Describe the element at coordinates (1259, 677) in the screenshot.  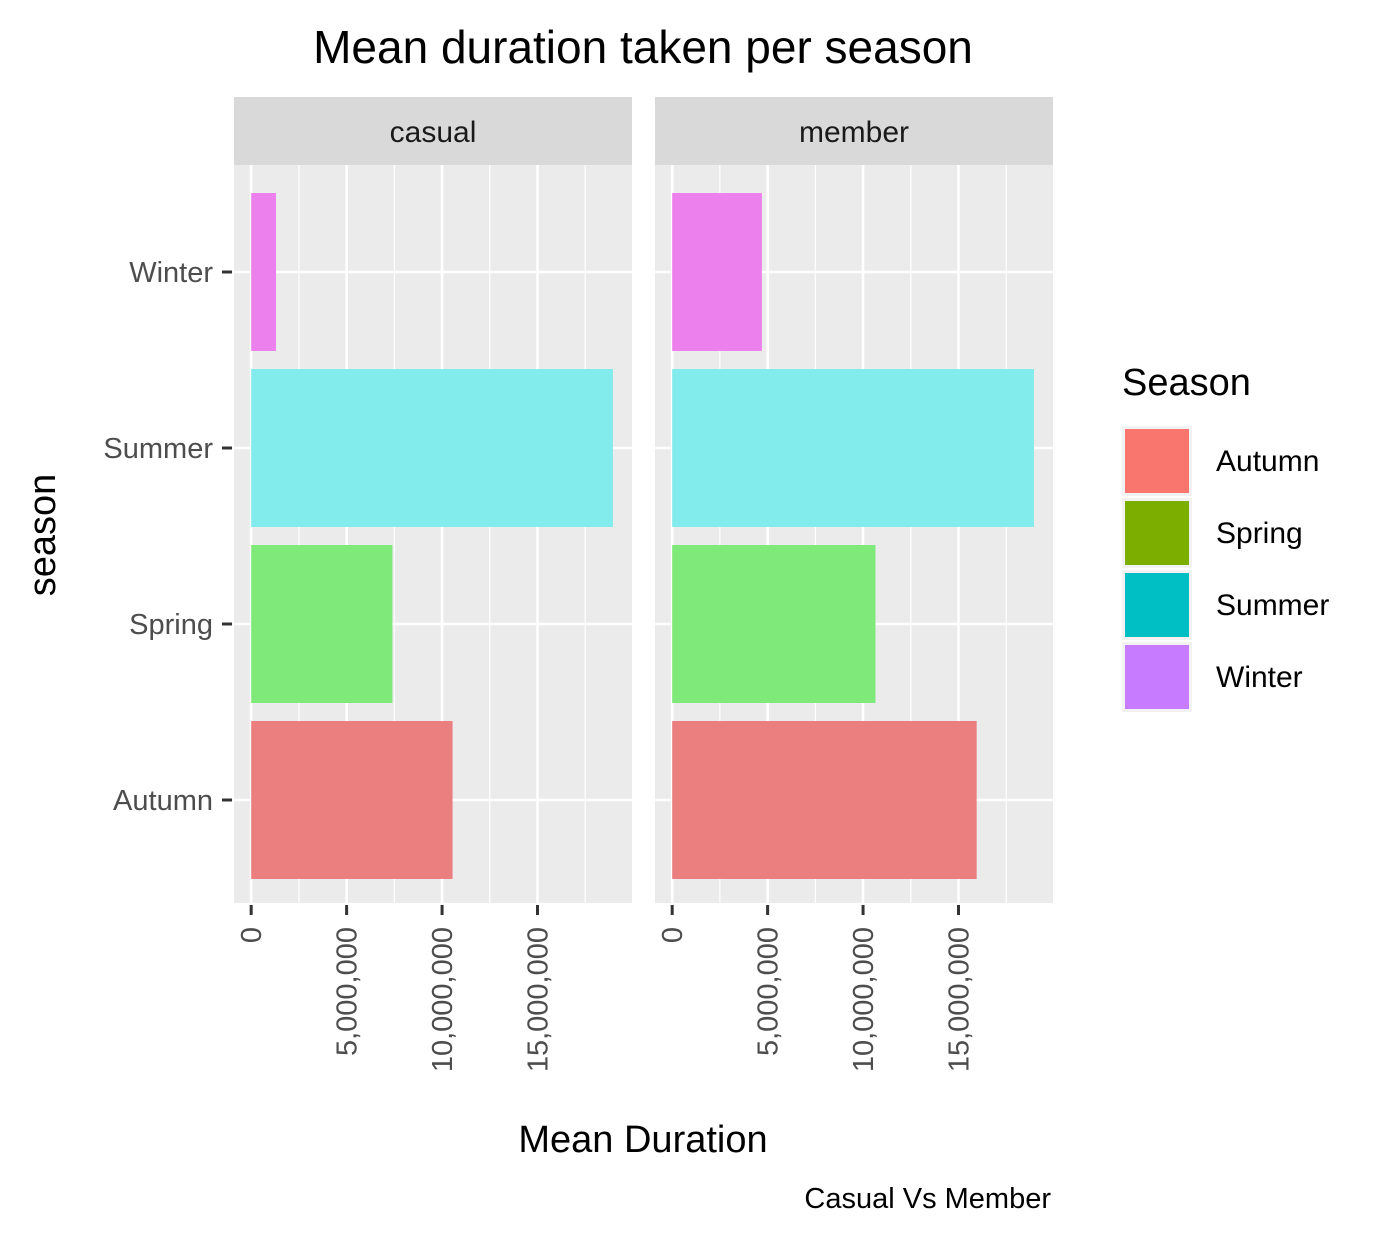
I see `legend-label-winter: Winter` at that location.